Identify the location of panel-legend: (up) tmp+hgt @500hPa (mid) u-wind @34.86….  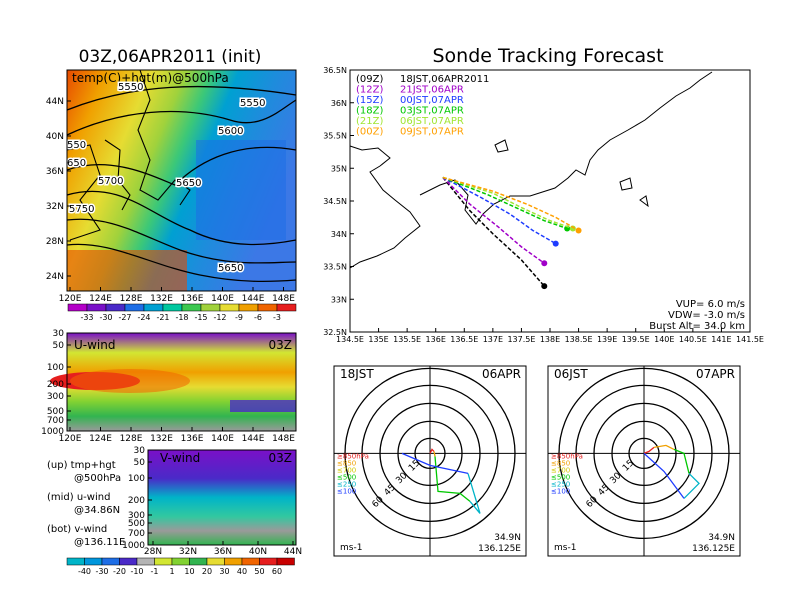
(86, 504).